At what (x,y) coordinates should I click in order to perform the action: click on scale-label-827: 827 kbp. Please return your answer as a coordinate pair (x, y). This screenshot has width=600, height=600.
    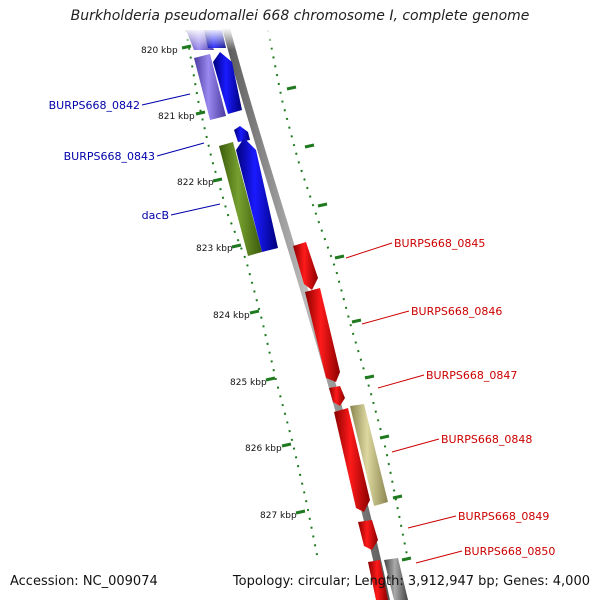
    Looking at the image, I should click on (278, 516).